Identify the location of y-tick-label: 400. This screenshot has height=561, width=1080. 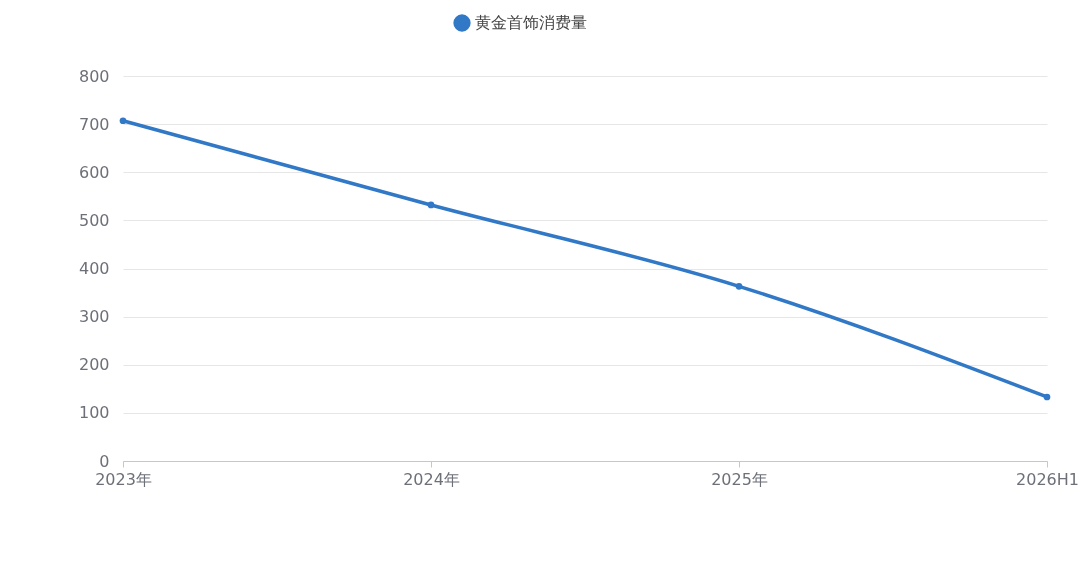
(94, 268).